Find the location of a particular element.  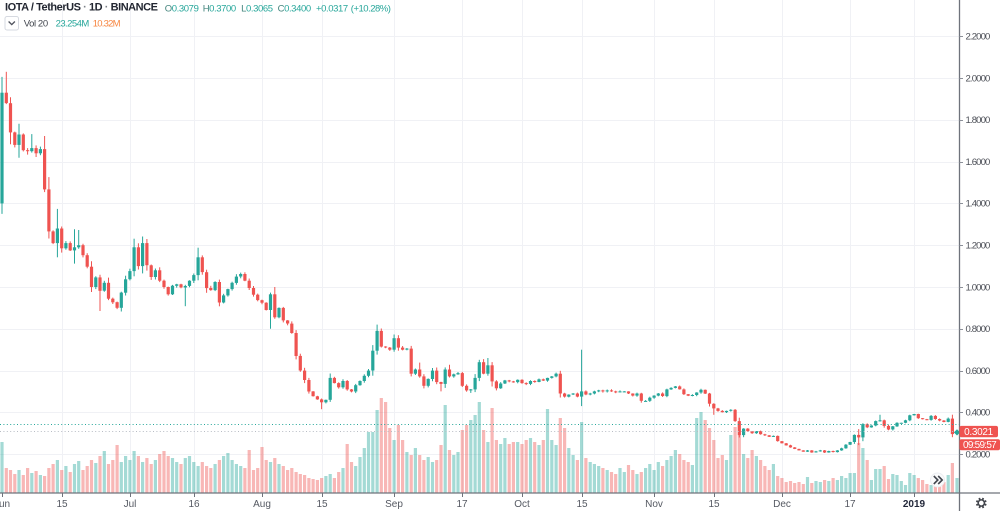

svg-text: 1.6000 is located at coordinates (978, 162).